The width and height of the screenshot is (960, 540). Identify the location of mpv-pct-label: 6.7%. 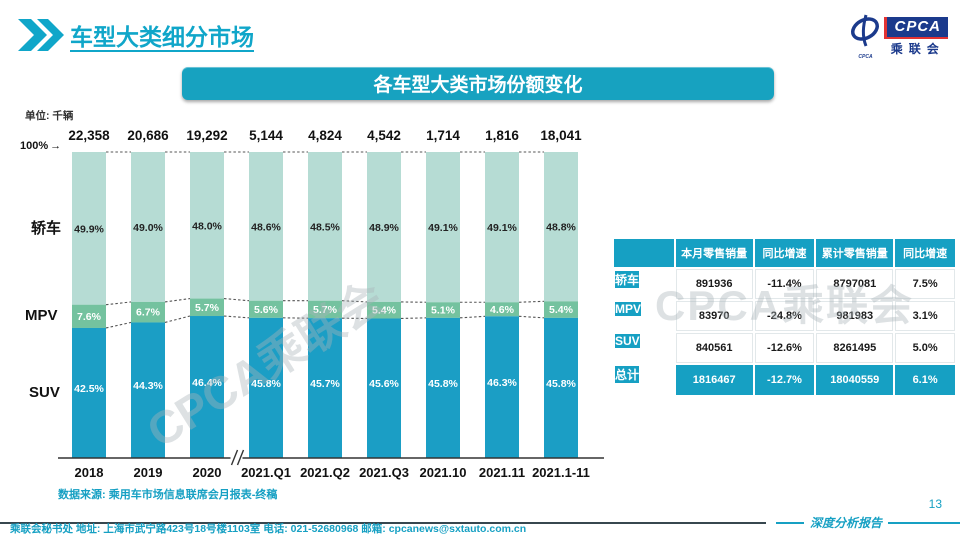
(148, 313).